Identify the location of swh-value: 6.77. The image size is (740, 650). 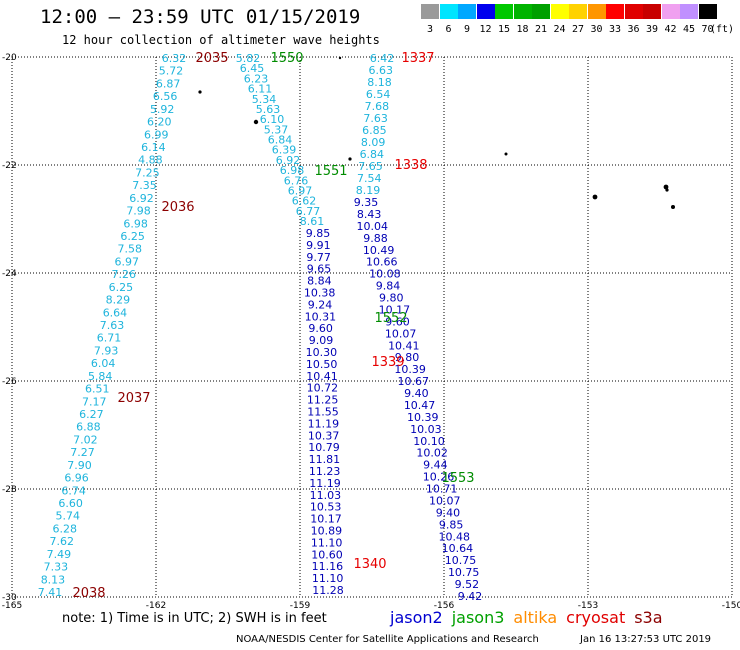
(308, 211).